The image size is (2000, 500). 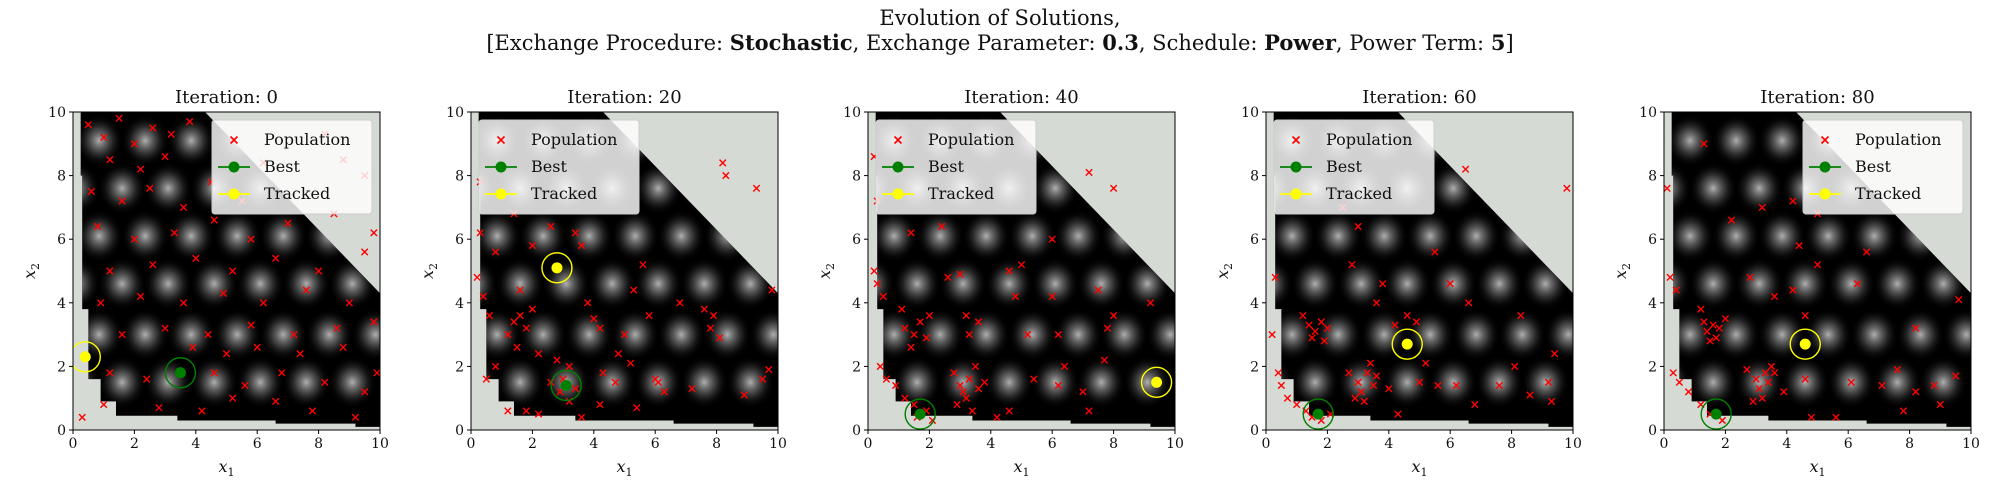 I want to click on tracked-ring, so click(x=1156, y=382).